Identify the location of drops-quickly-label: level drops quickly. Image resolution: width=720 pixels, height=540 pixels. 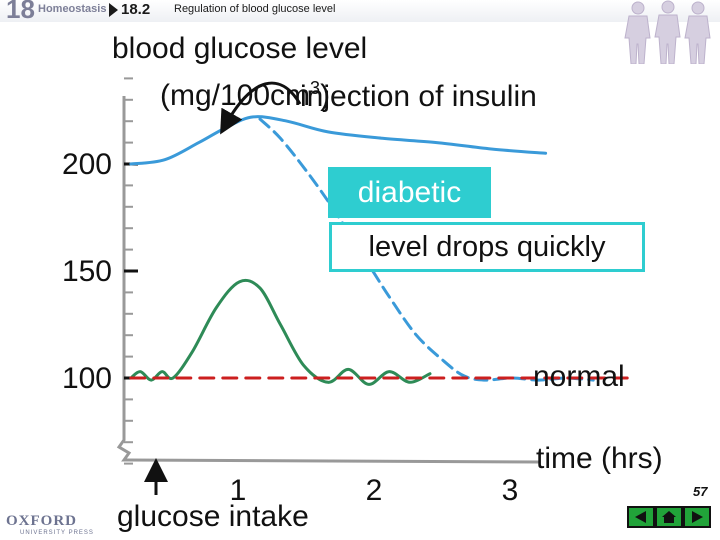
(487, 247).